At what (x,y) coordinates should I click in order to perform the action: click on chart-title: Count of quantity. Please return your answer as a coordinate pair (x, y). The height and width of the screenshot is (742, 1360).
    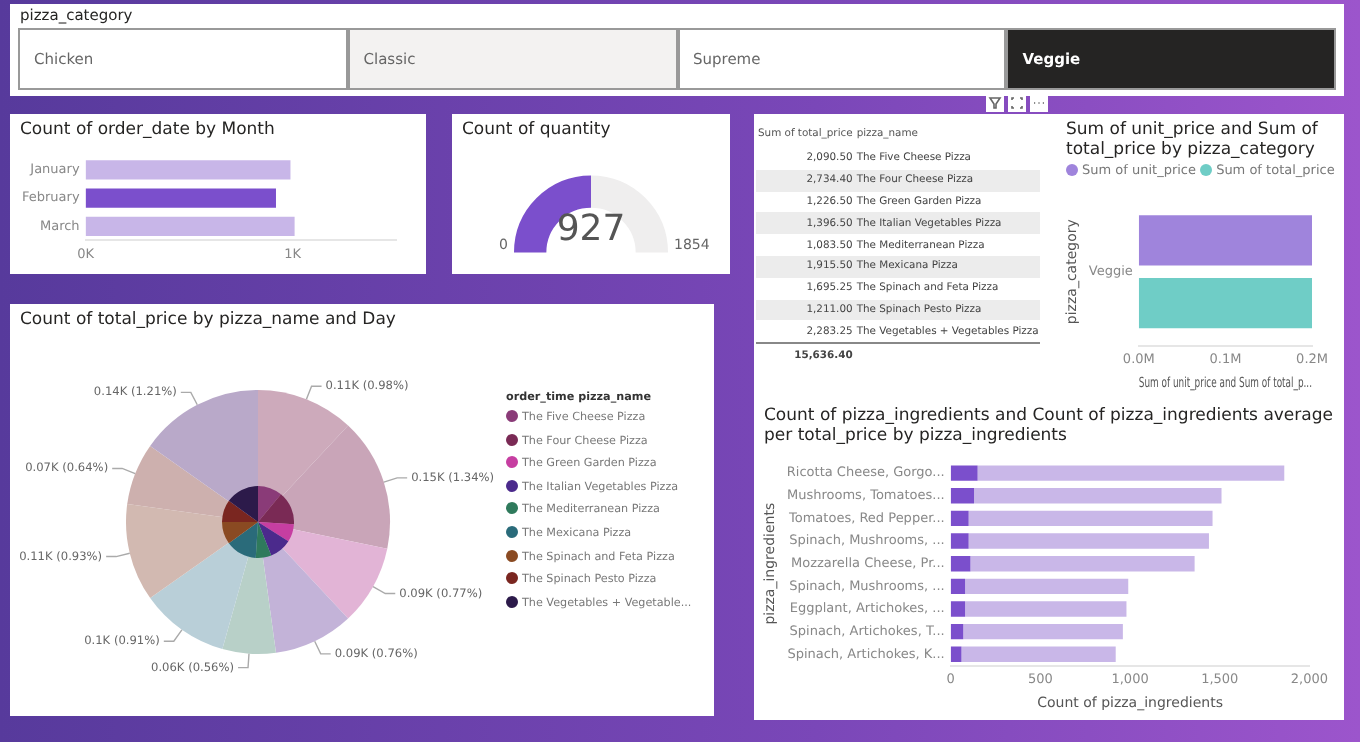
    Looking at the image, I should click on (537, 130).